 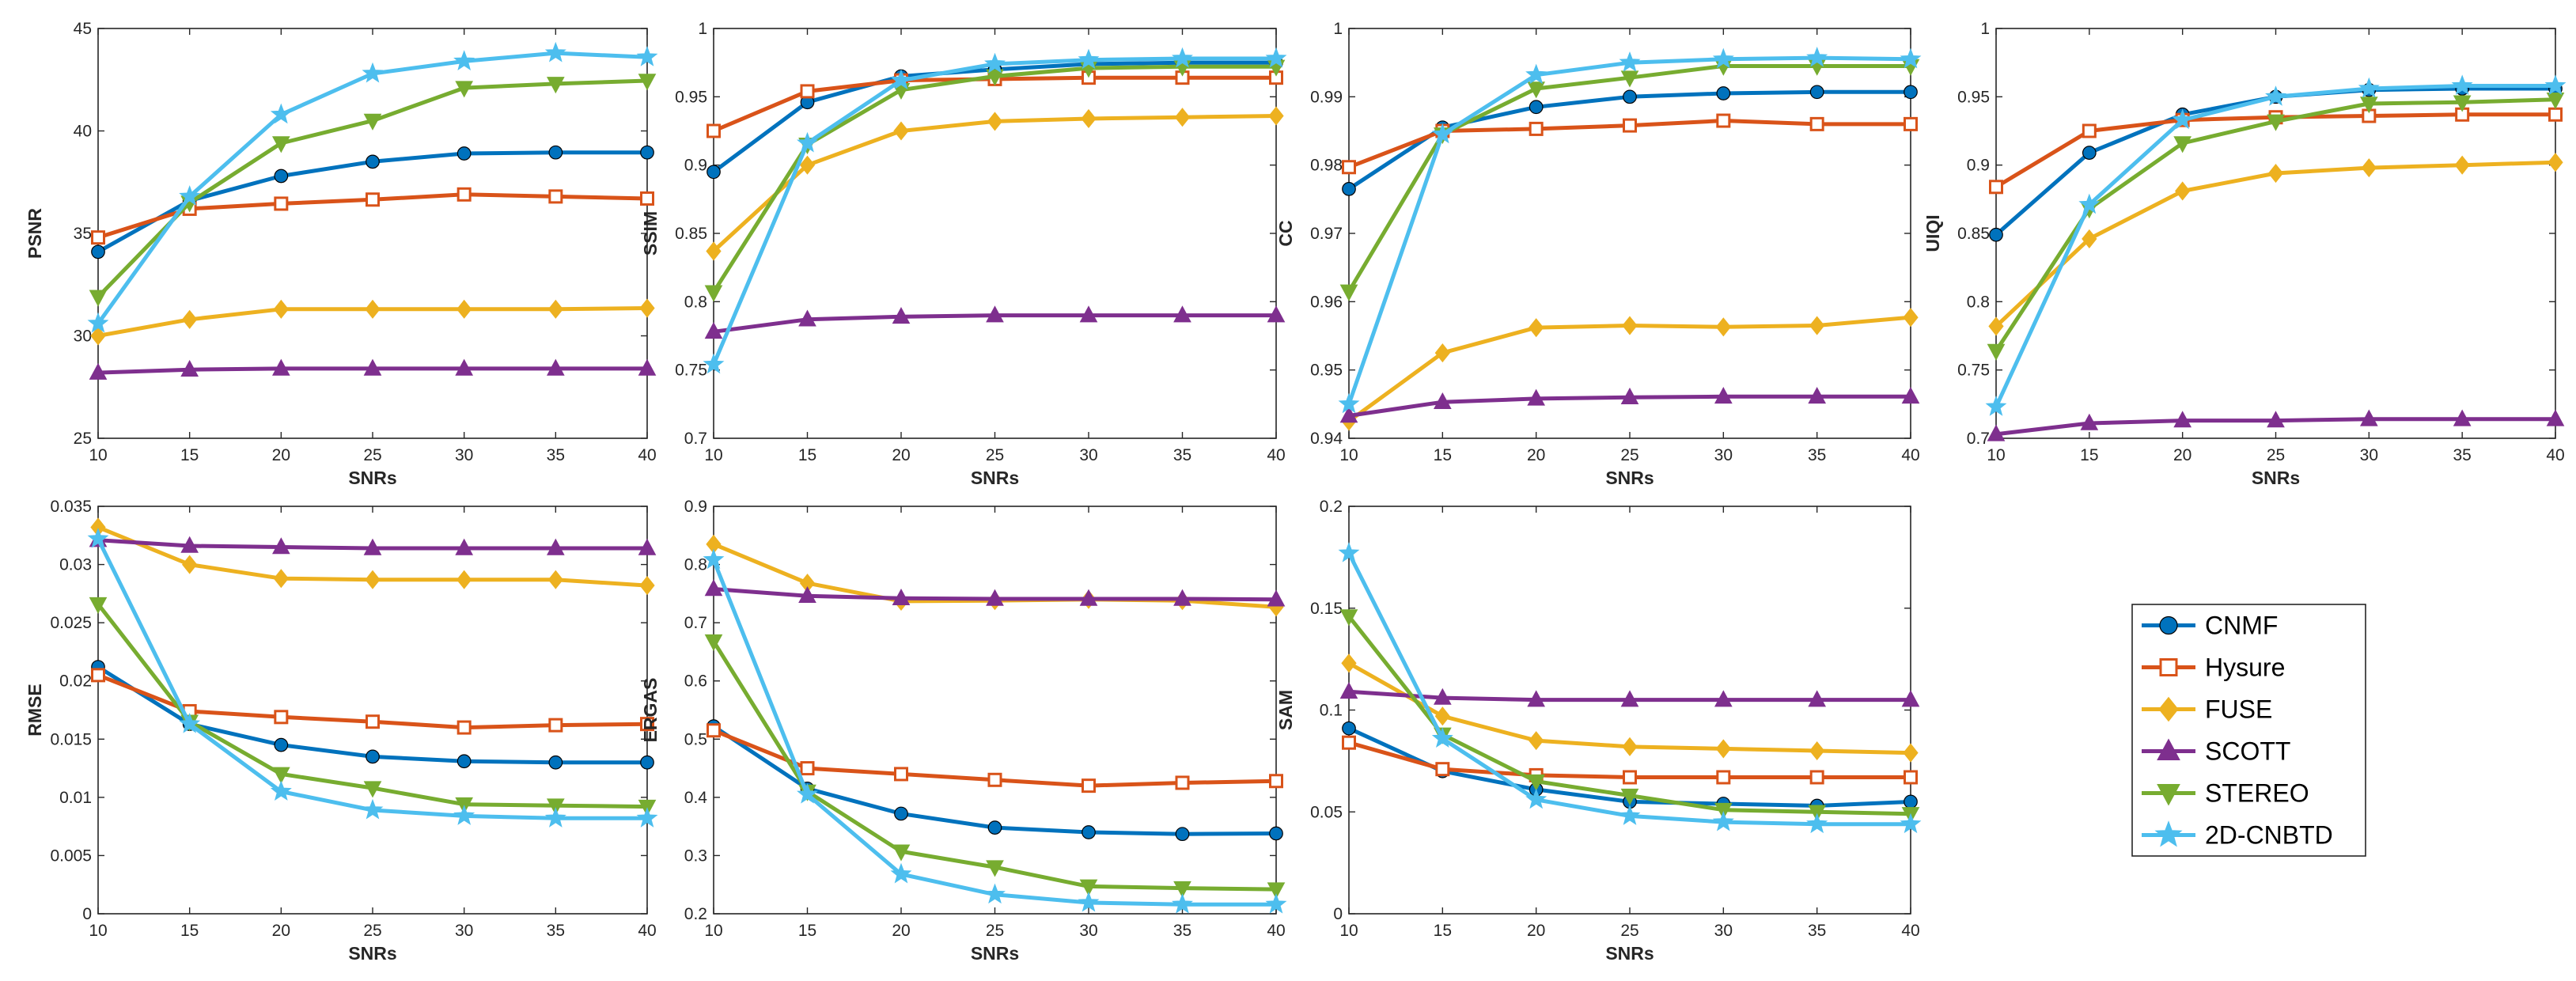 What do you see at coordinates (2237, 835) in the screenshot?
I see `legend-entry-2d-cnbtd: 2D-CNBTD` at bounding box center [2237, 835].